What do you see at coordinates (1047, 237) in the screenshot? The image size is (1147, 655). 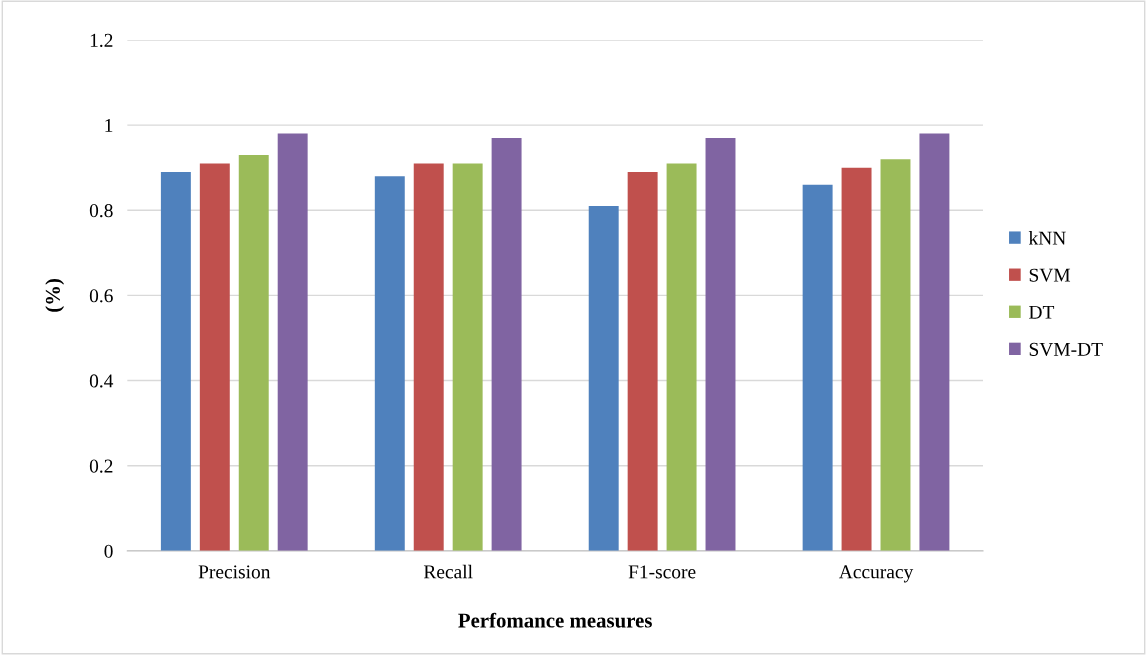 I see `legend-label: kNN` at bounding box center [1047, 237].